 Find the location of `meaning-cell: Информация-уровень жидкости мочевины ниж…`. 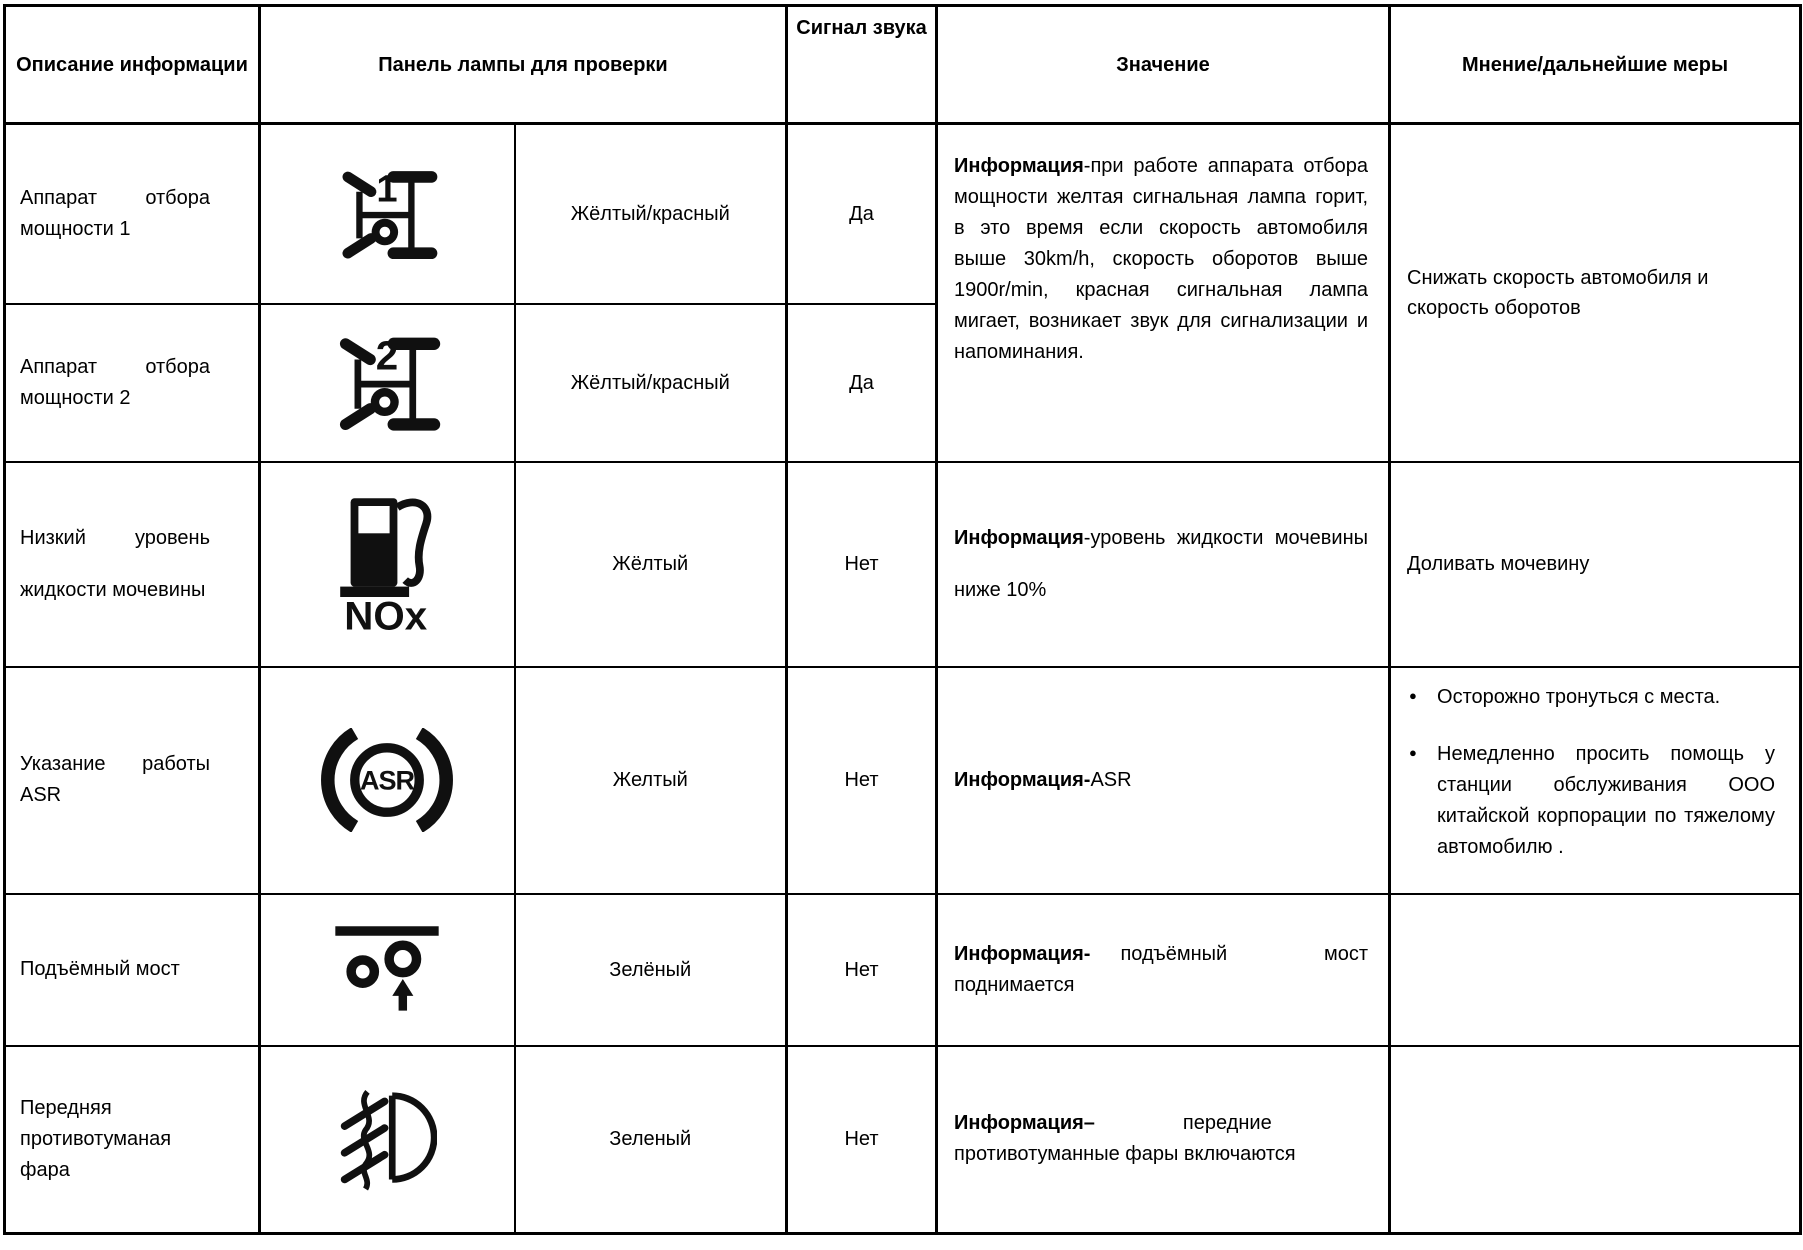

meaning-cell: Информация-уровень жидкости мочевины ниж… is located at coordinates (1163, 564).